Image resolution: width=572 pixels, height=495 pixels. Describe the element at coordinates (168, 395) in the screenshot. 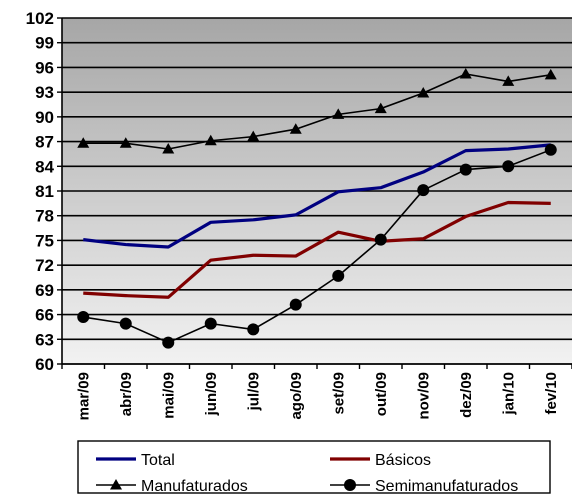

I see `x-tick-label: mai/09` at that location.